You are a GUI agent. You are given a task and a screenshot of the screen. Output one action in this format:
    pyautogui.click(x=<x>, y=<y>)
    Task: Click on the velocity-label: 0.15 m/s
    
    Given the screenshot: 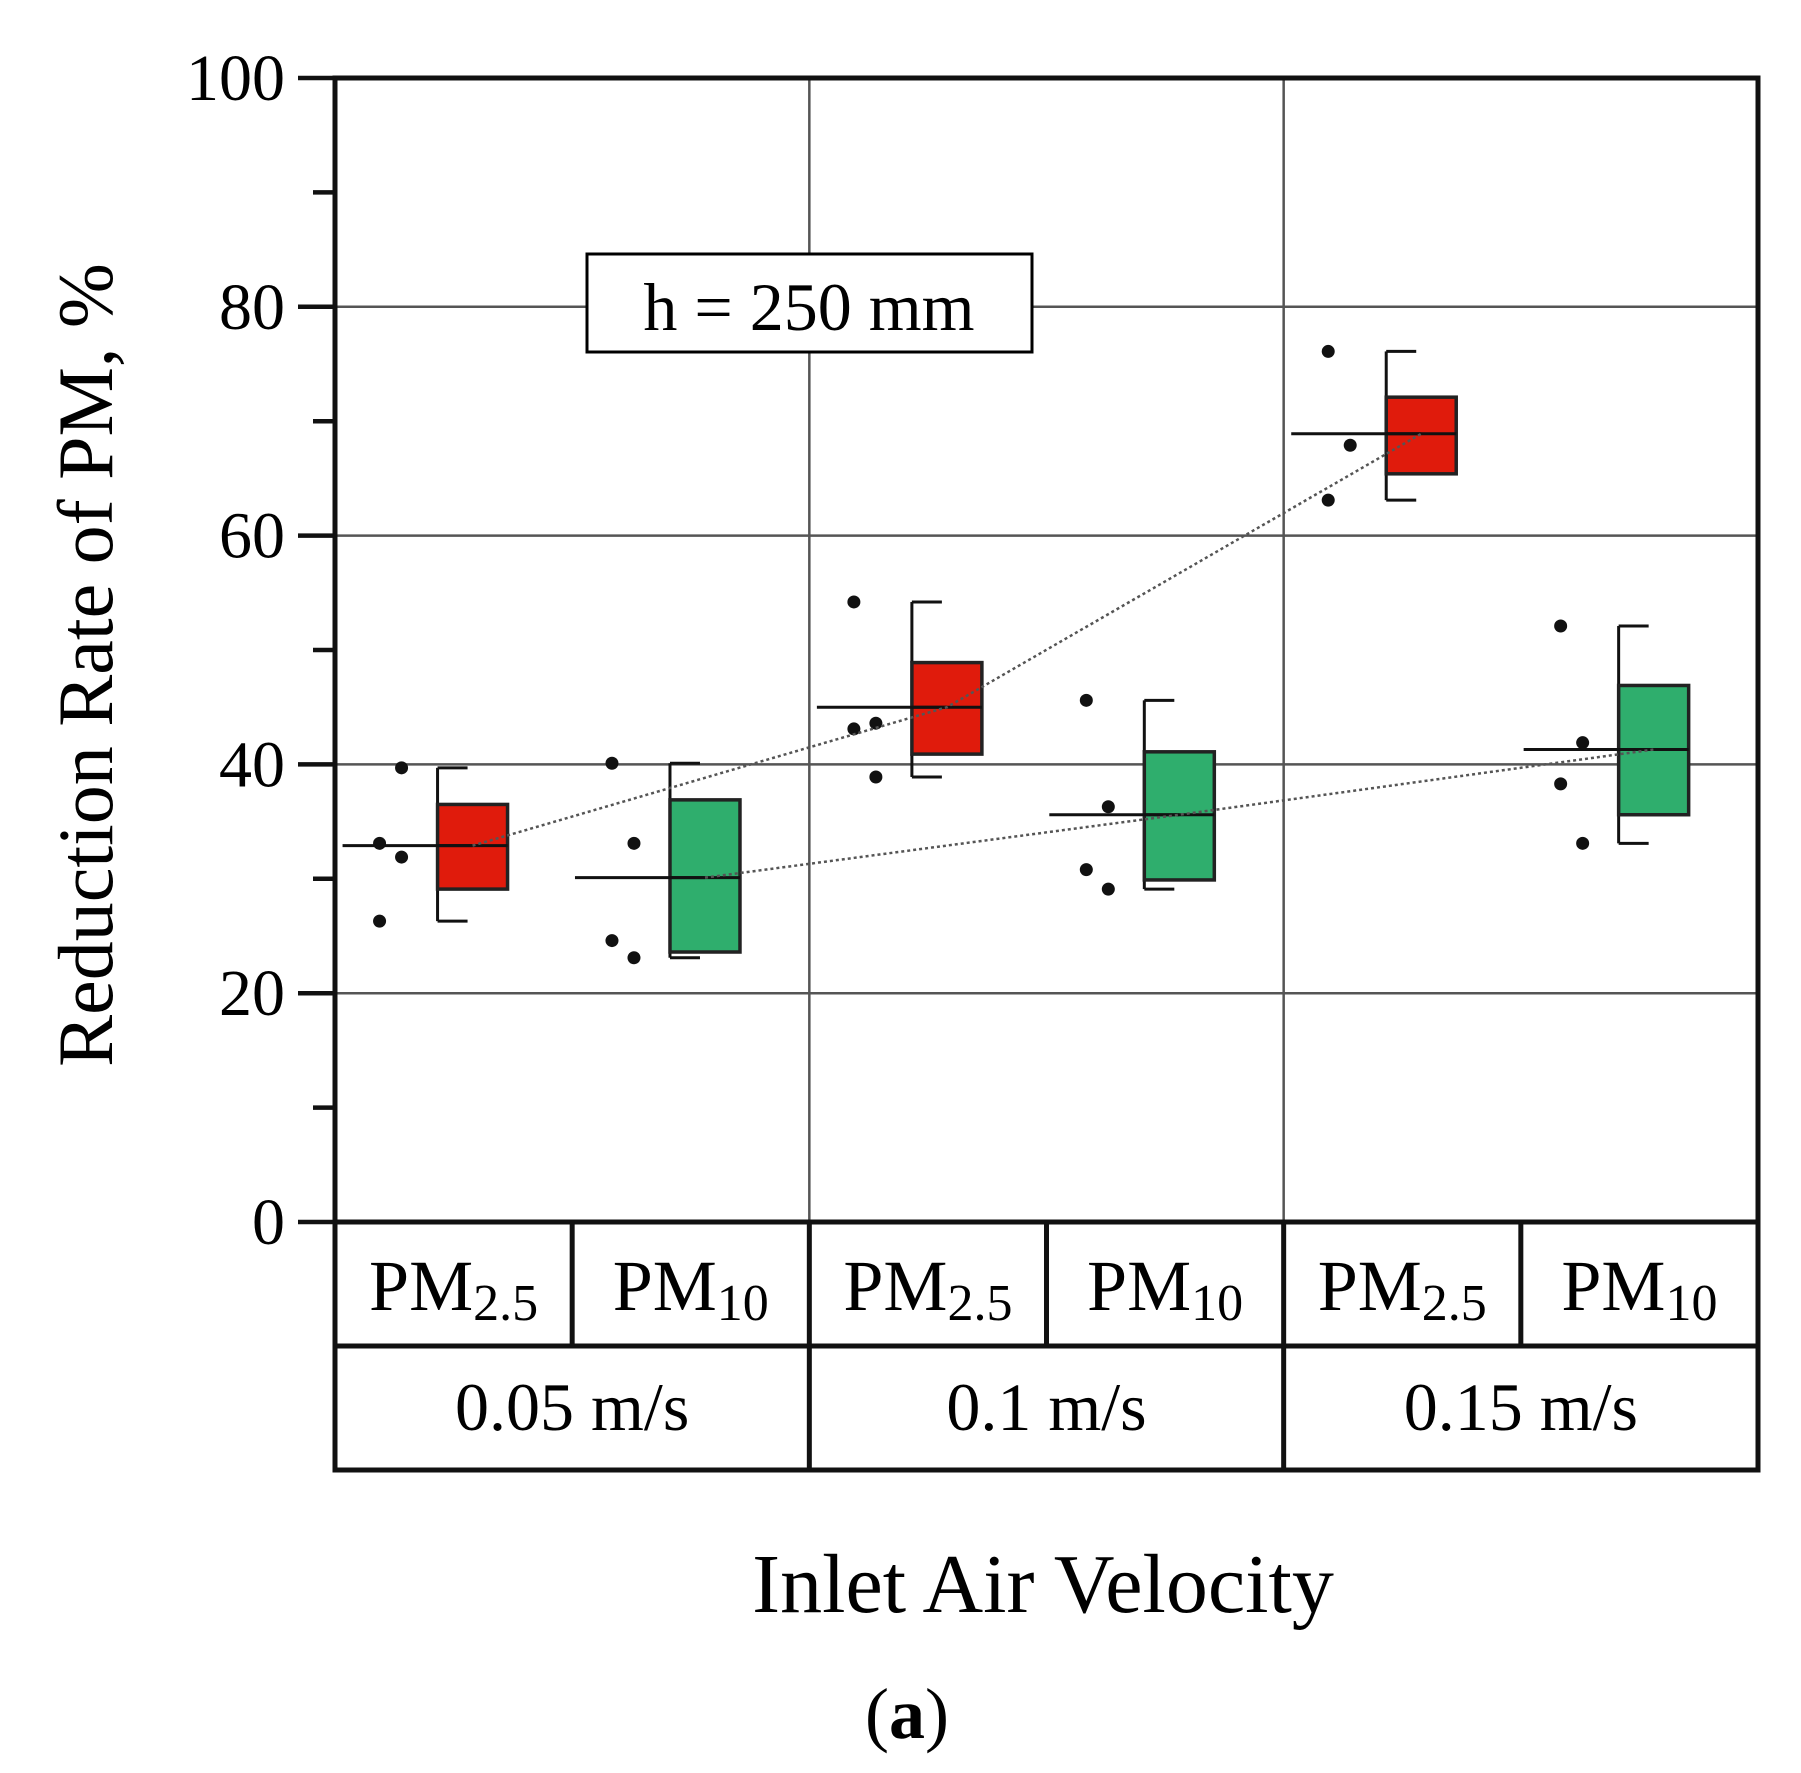 What is the action you would take?
    pyautogui.click(x=1521, y=1407)
    